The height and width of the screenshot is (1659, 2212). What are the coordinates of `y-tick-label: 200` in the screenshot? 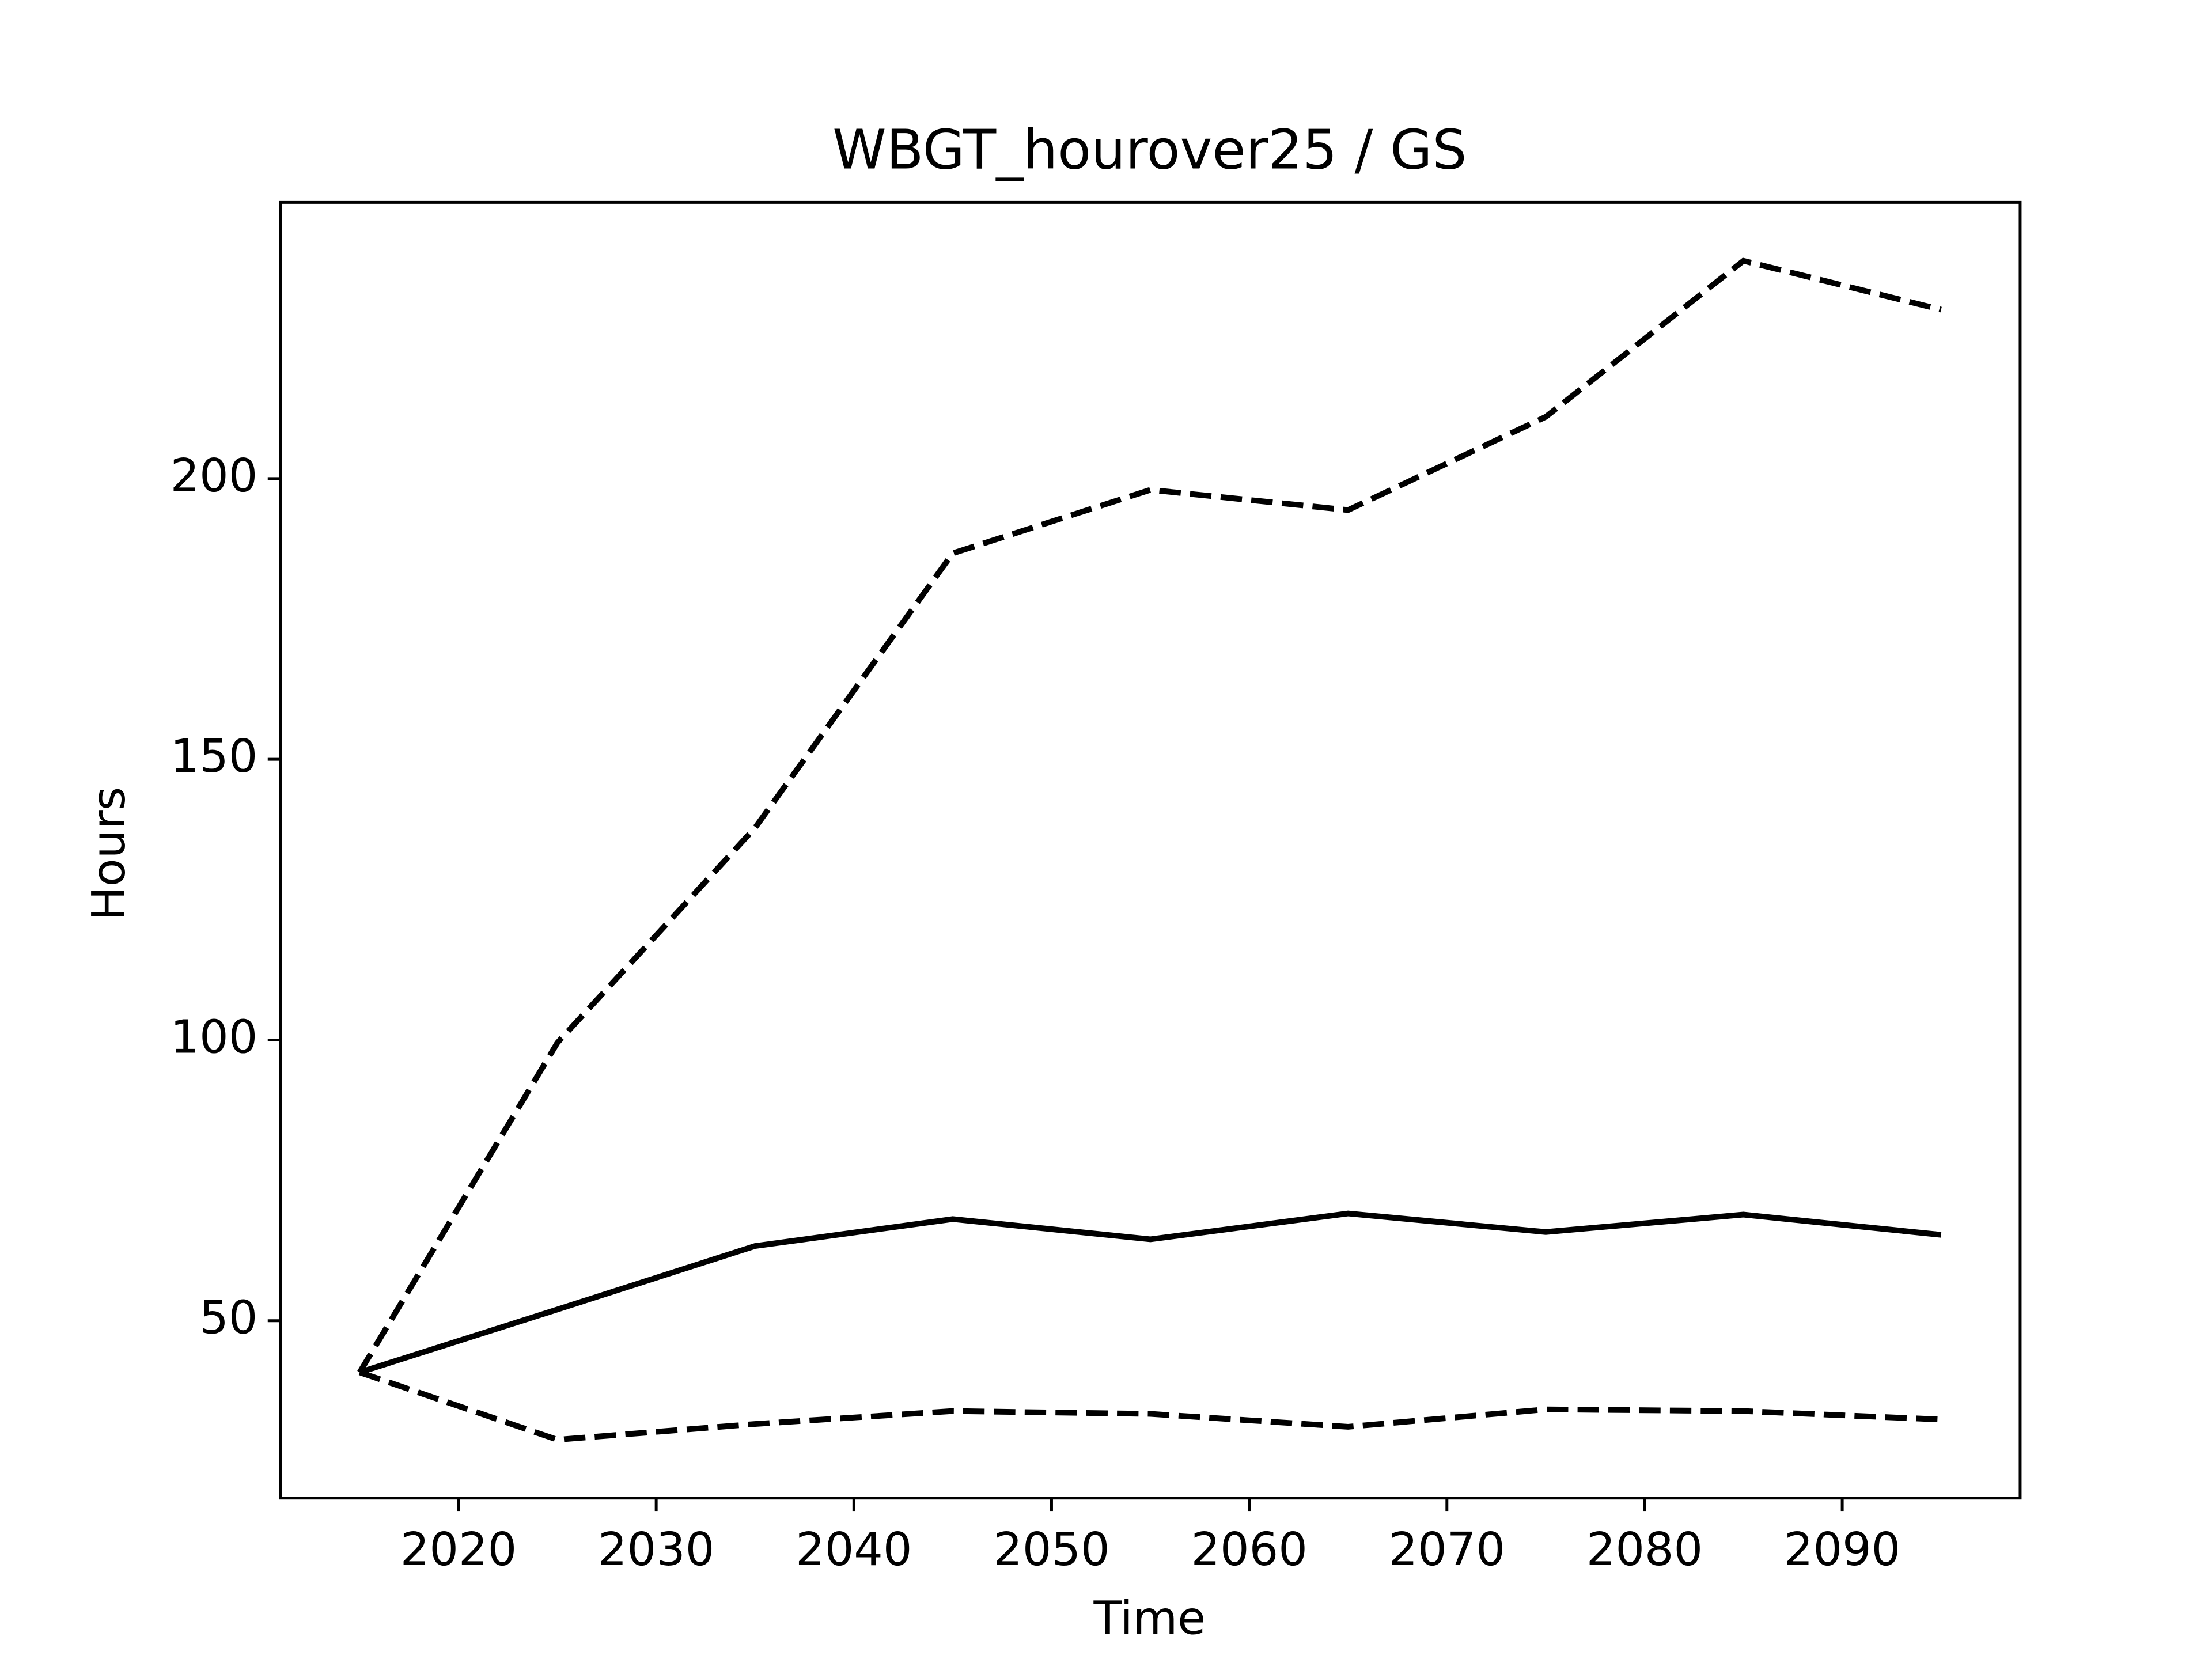 It's located at (214, 475).